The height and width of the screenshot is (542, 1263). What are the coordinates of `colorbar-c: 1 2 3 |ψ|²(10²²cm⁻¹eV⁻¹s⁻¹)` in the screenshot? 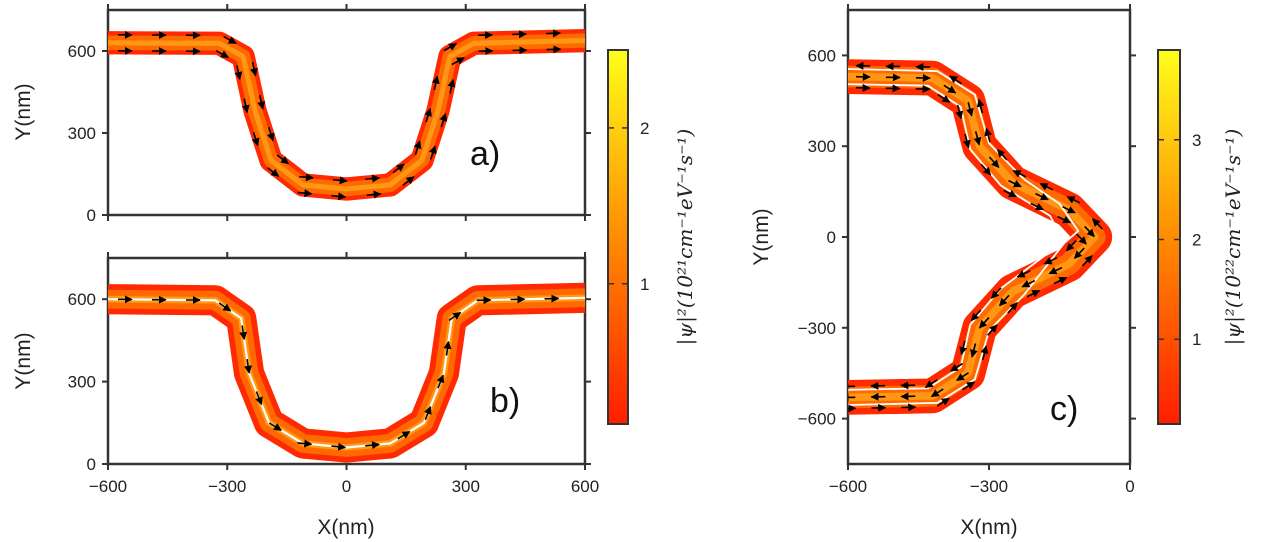 It's located at (1201, 237).